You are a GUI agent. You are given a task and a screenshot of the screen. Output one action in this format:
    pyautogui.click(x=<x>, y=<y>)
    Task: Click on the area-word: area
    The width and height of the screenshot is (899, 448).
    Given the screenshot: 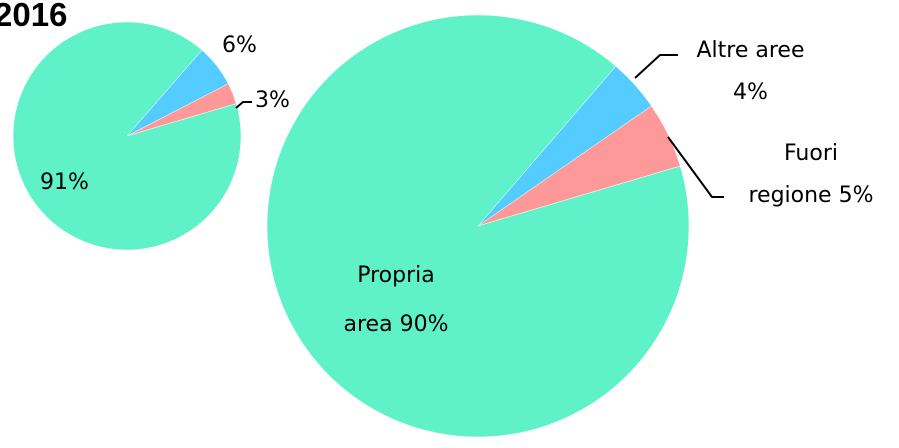 What is the action you would take?
    pyautogui.click(x=368, y=324)
    